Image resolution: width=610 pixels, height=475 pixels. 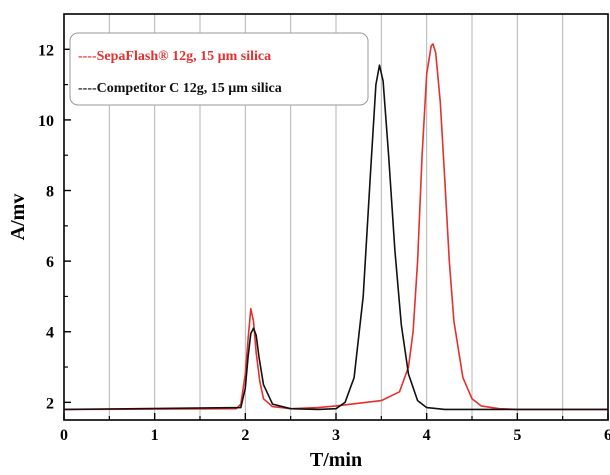 I want to click on legend-box, so click(x=219, y=69).